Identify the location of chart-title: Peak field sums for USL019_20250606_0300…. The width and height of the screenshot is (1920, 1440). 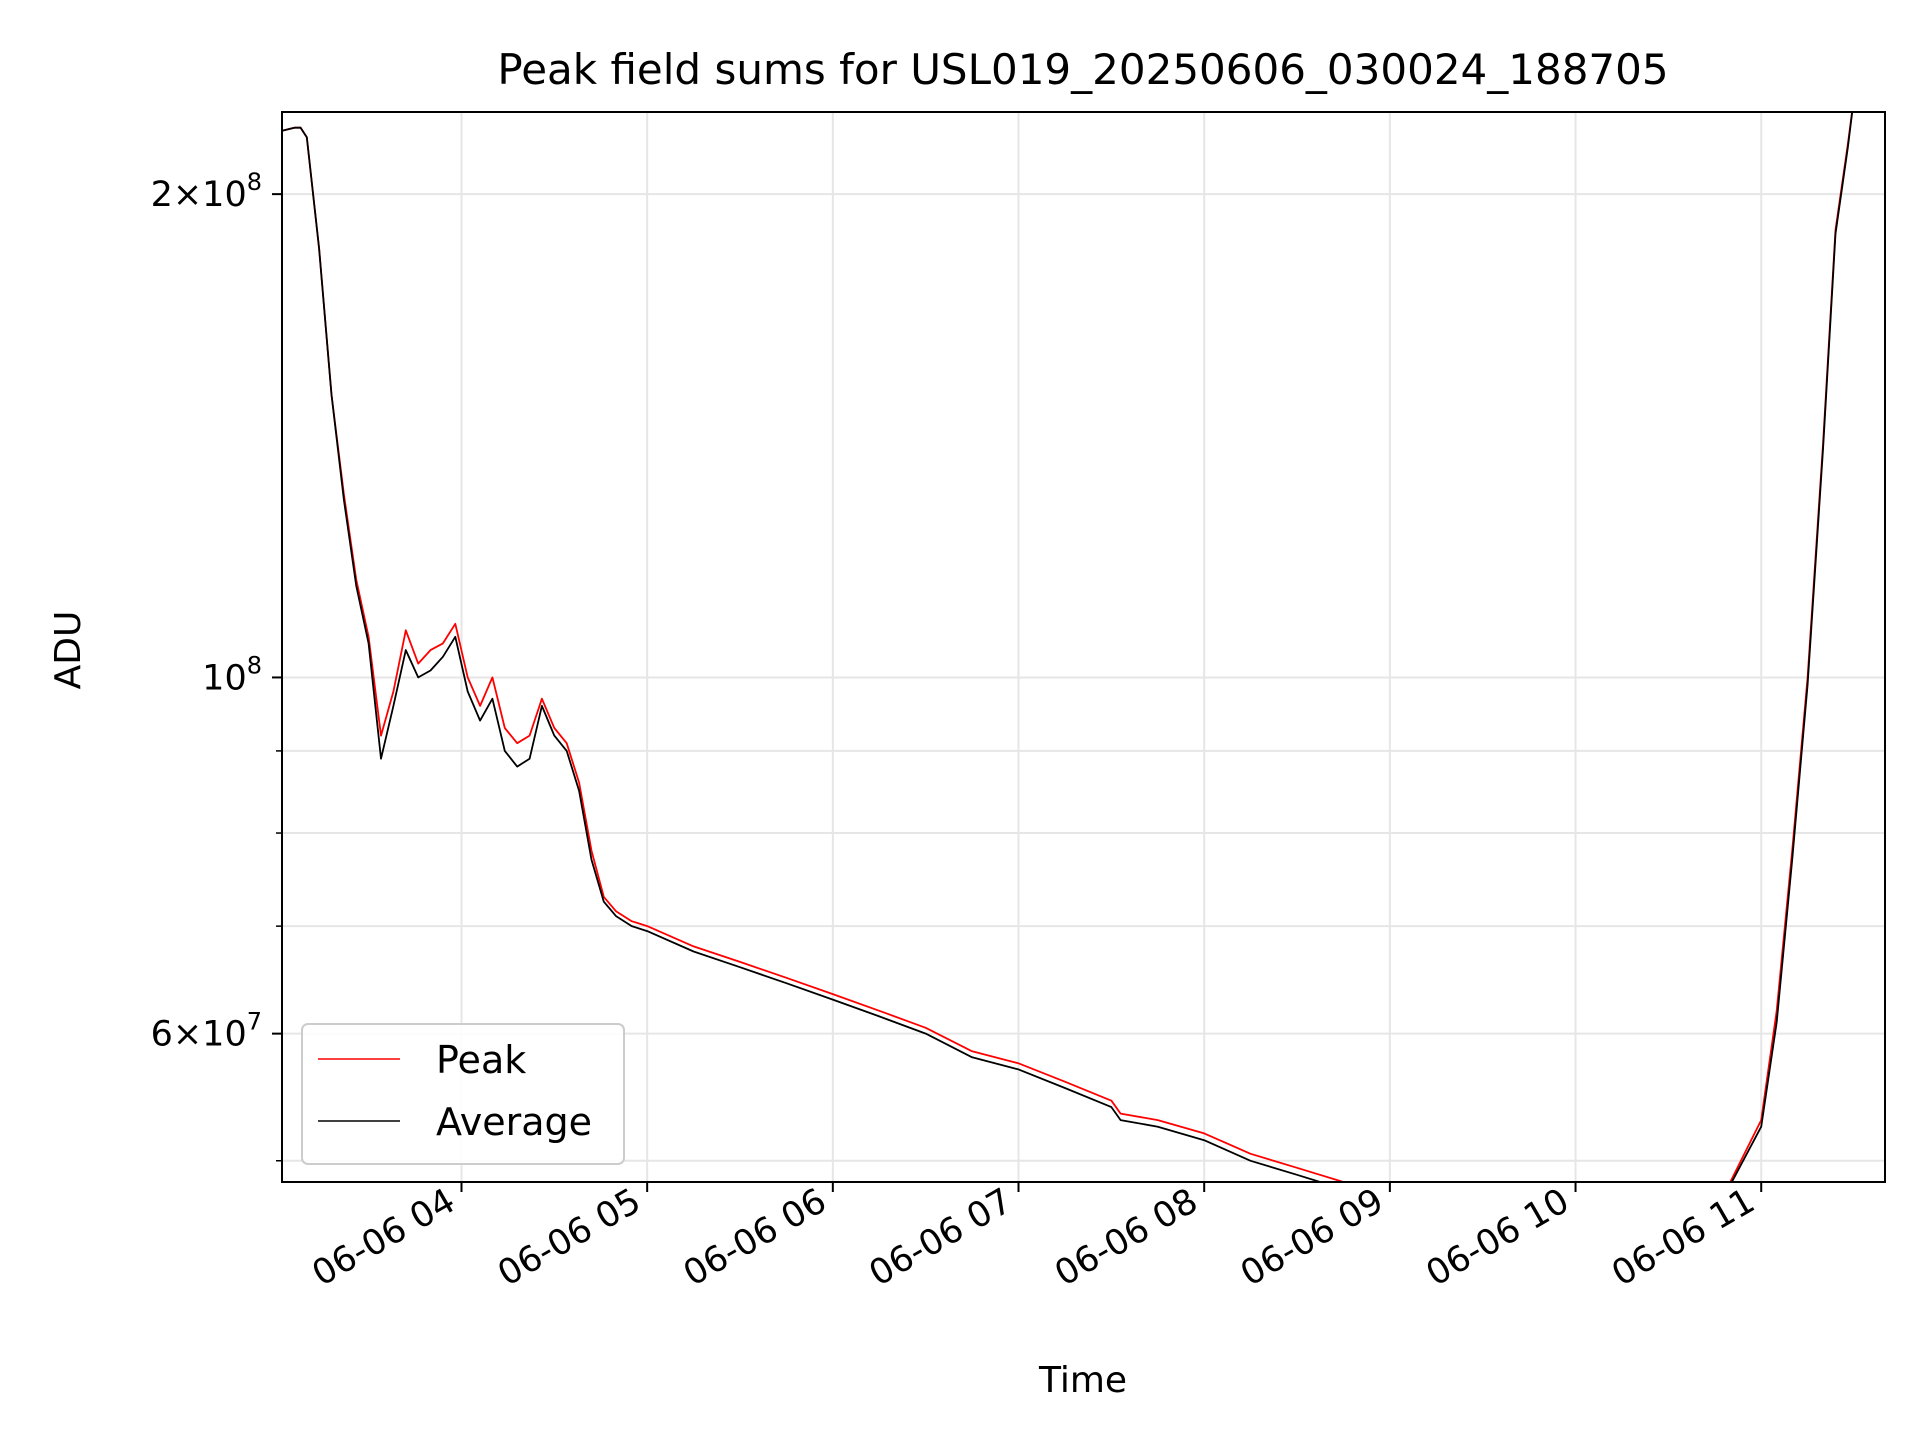
(1082, 69).